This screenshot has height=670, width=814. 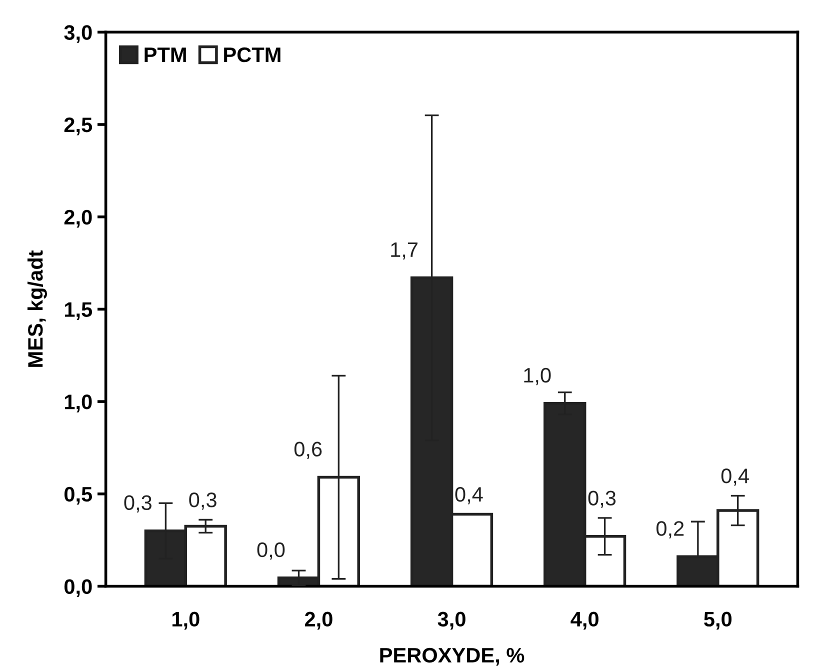 I want to click on x-tick-label: 5,0, so click(x=718, y=621).